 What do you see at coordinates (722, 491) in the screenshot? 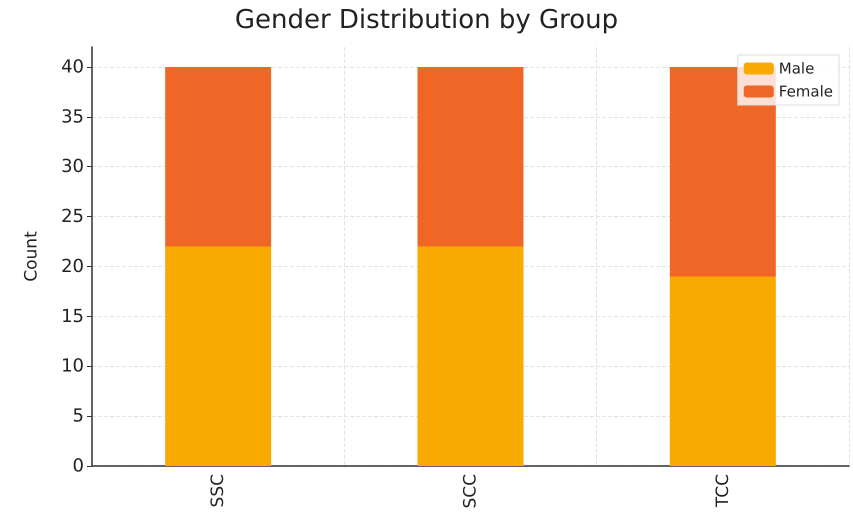
I see `x-tick-label: TCC` at bounding box center [722, 491].